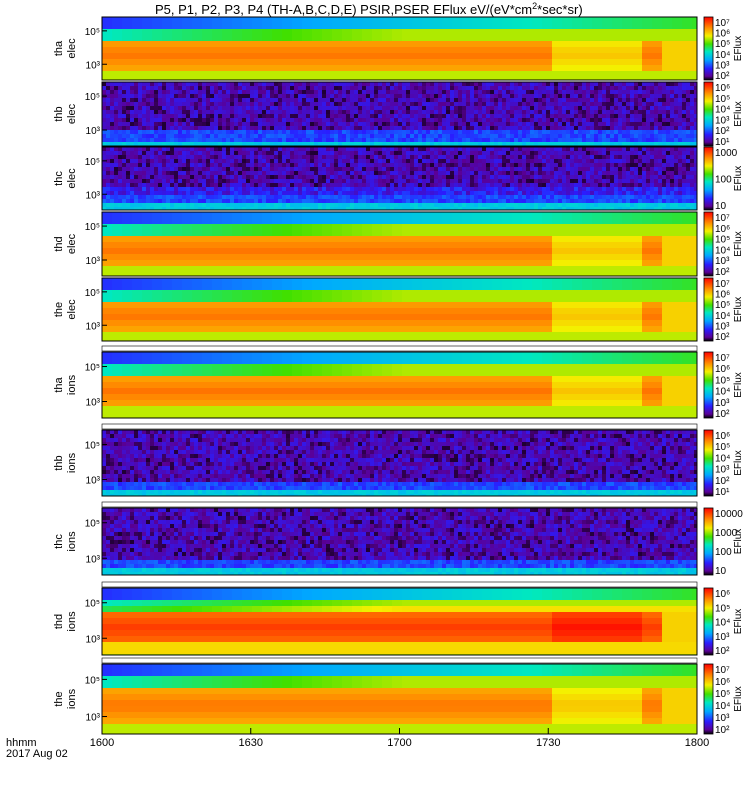 This screenshot has width=750, height=800. Describe the element at coordinates (722, 120) in the screenshot. I see `colorbar-tick-label: 10³` at that location.